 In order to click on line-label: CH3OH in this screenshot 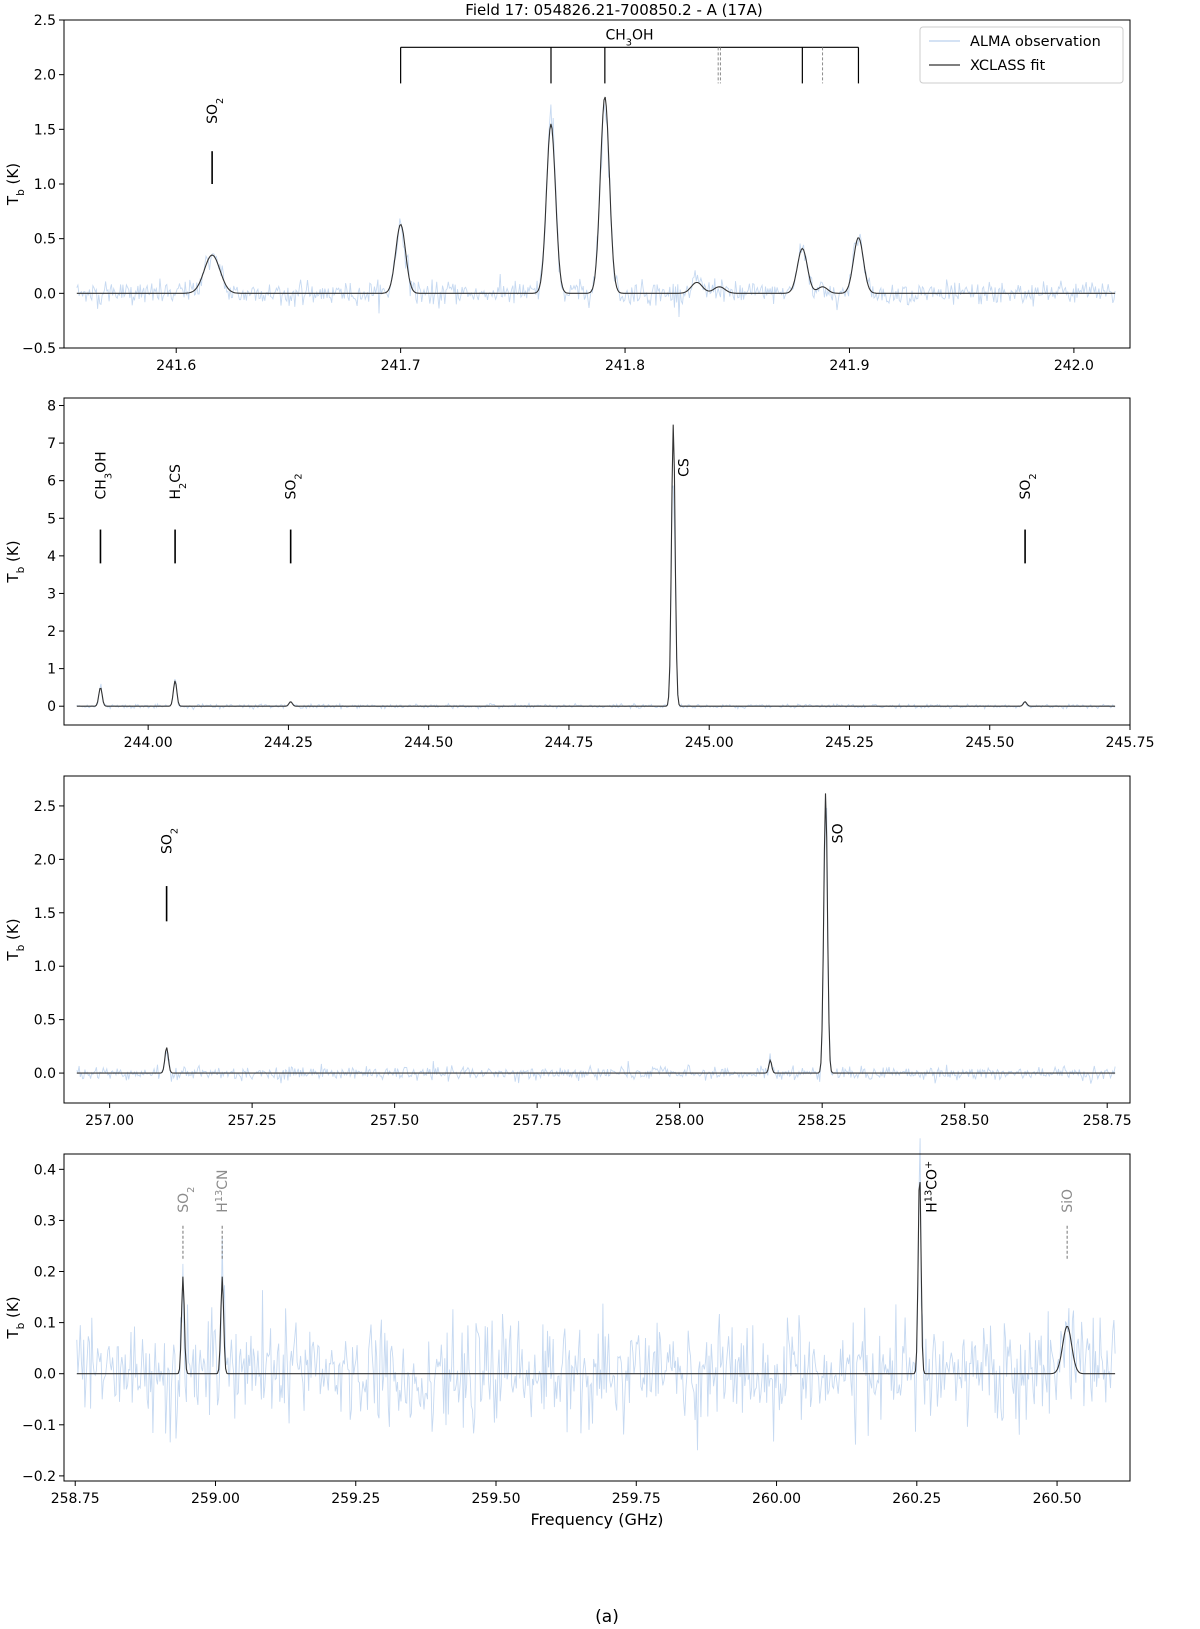, I will do `click(103, 475)`.